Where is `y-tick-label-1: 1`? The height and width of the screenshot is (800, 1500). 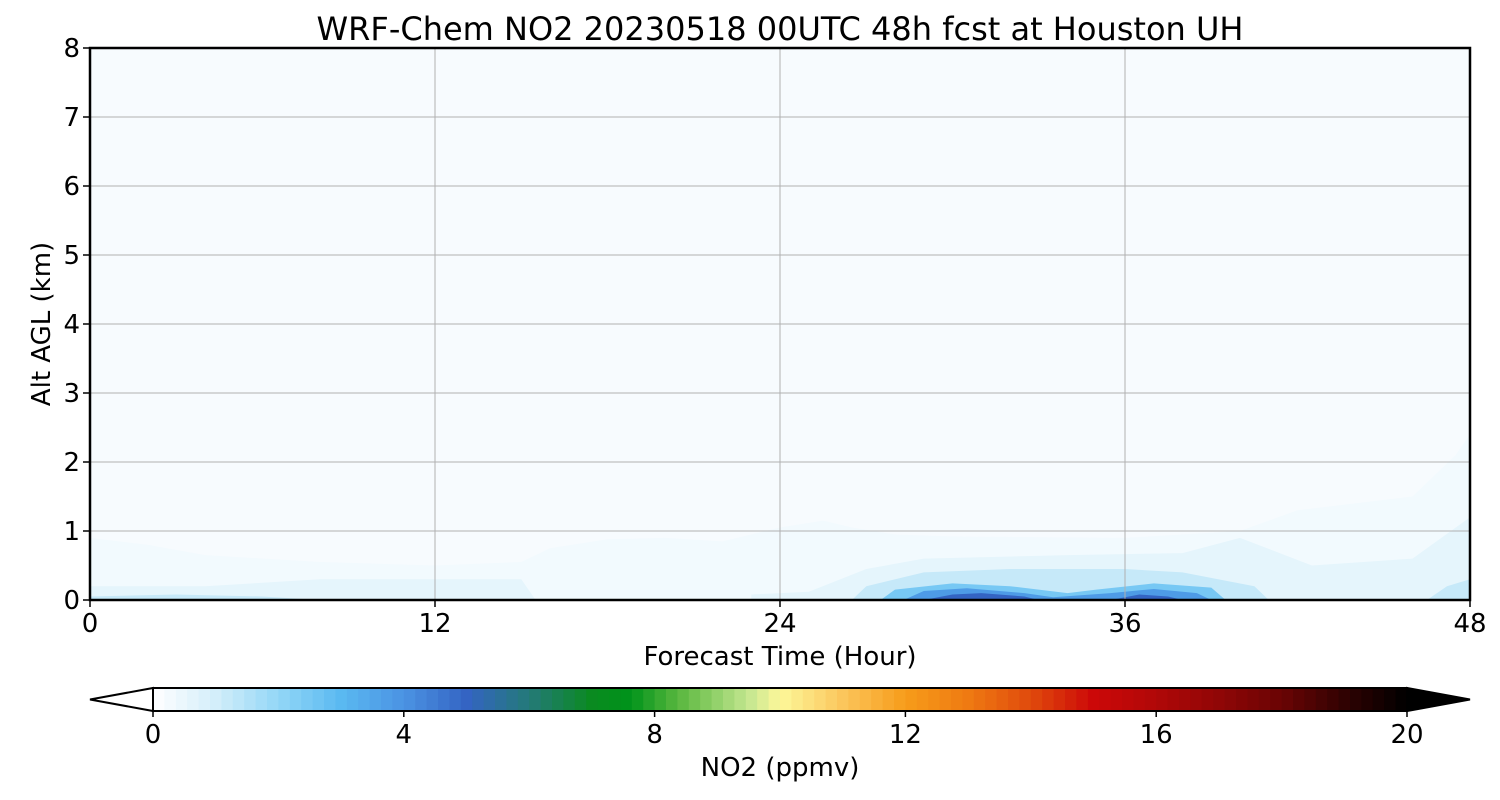 y-tick-label-1: 1 is located at coordinates (71, 532).